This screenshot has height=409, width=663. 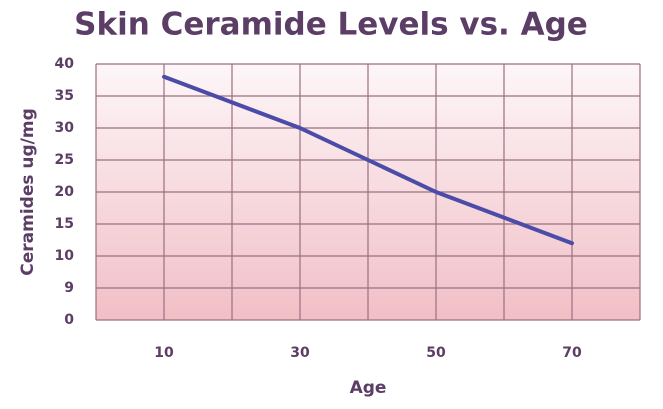 What do you see at coordinates (64, 96) in the screenshot?
I see `y-tick-label: 35` at bounding box center [64, 96].